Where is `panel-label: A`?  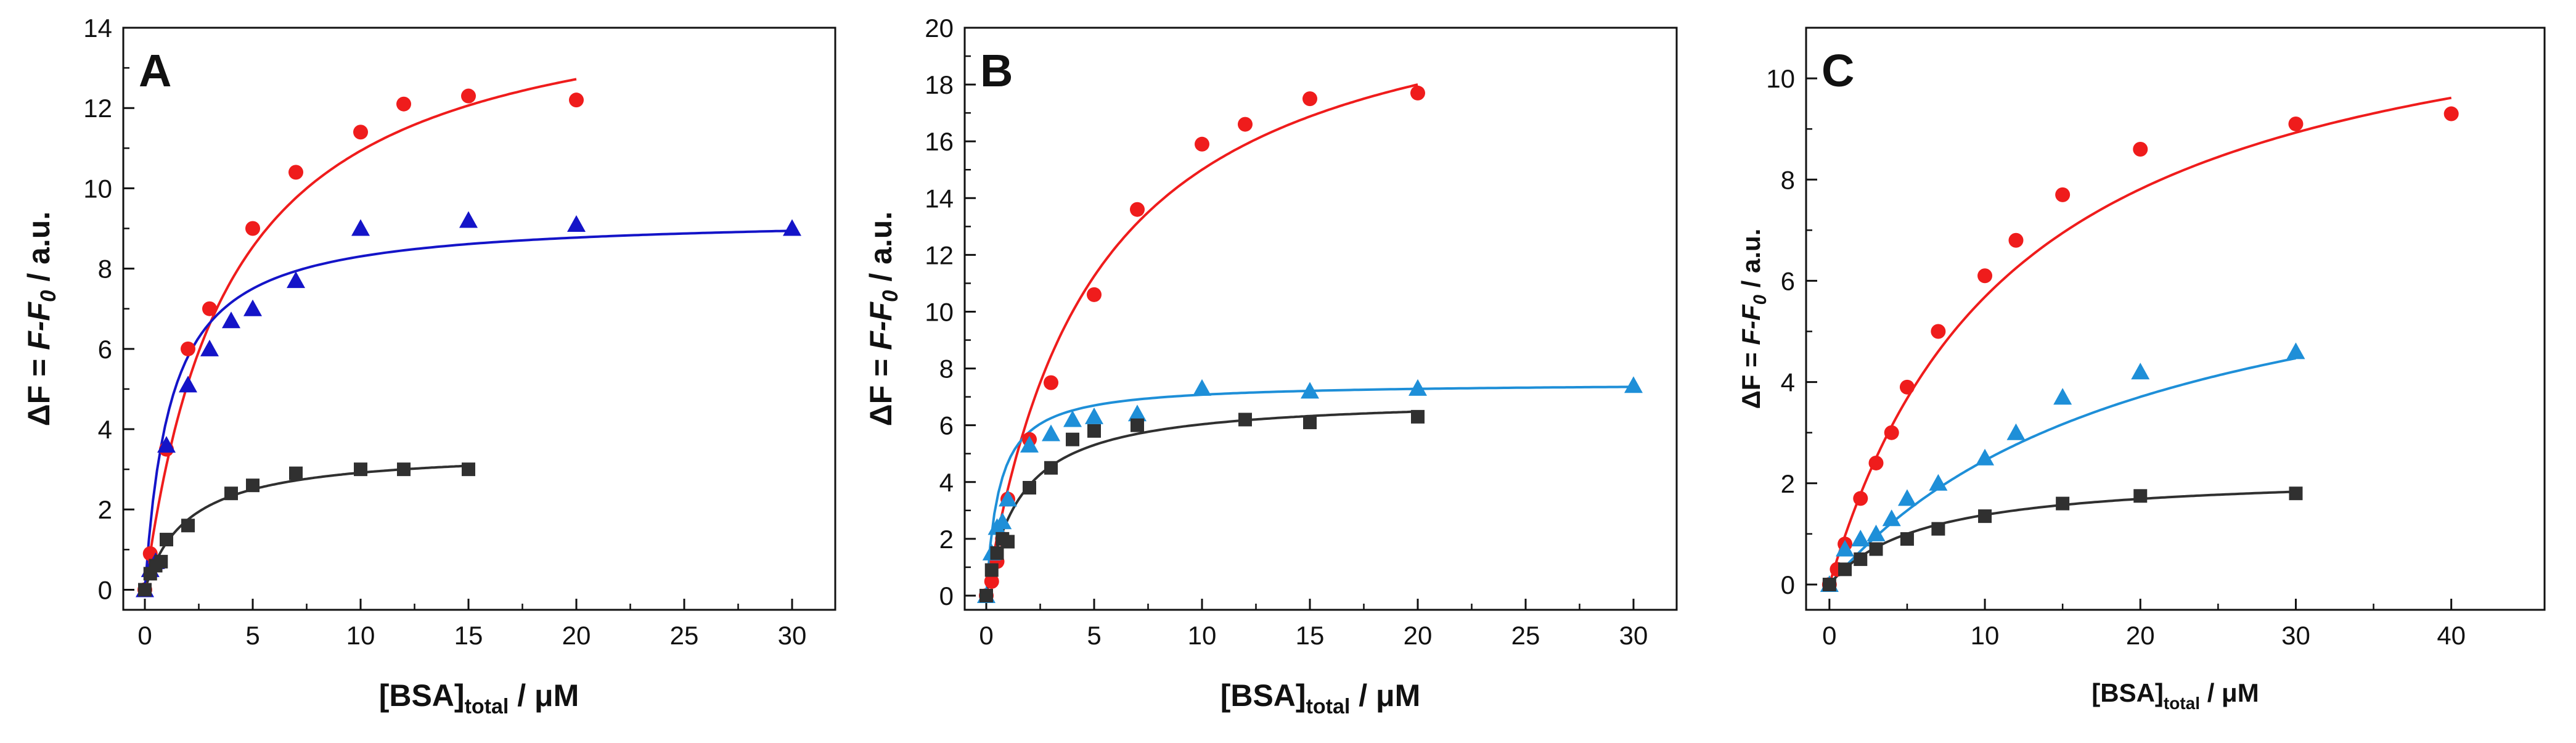 panel-label: A is located at coordinates (155, 70).